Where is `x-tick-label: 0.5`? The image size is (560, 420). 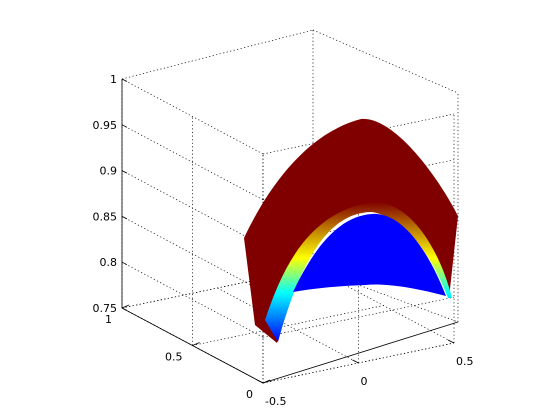 x-tick-label: 0.5 is located at coordinates (465, 361).